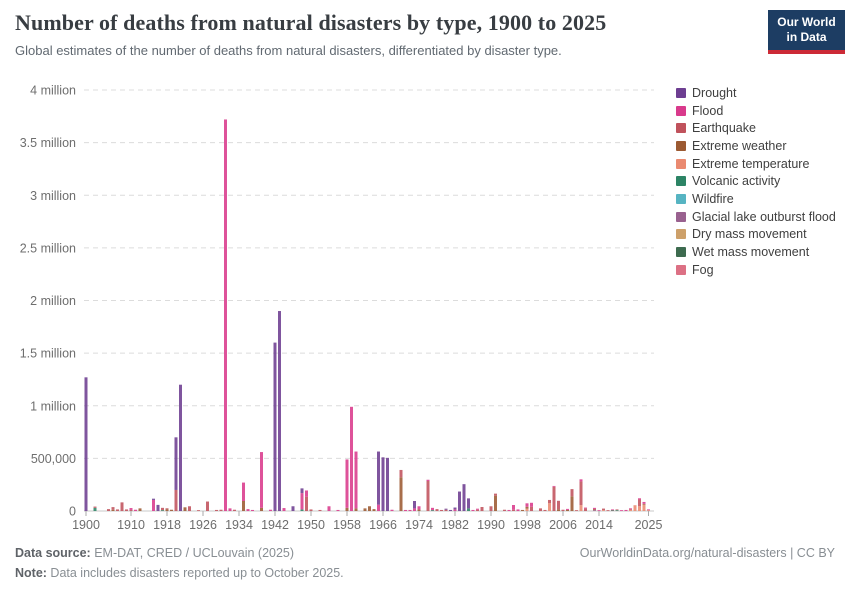  What do you see at coordinates (639, 499) in the screenshot?
I see `bar-segment-2023-F` at bounding box center [639, 499].